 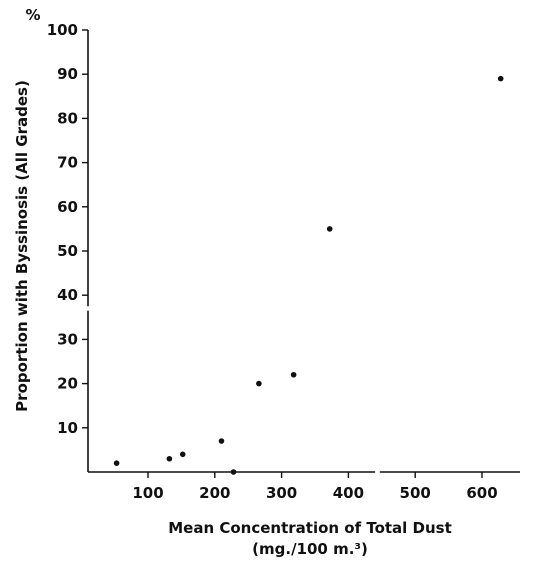 I want to click on y-tick-label: 60, so click(x=67, y=207).